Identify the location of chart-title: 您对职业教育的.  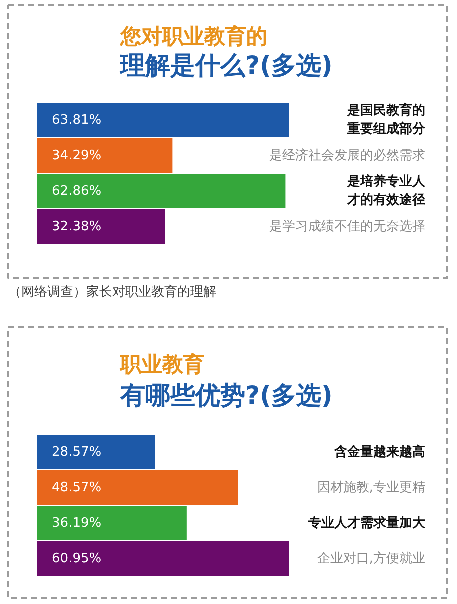
(193, 36).